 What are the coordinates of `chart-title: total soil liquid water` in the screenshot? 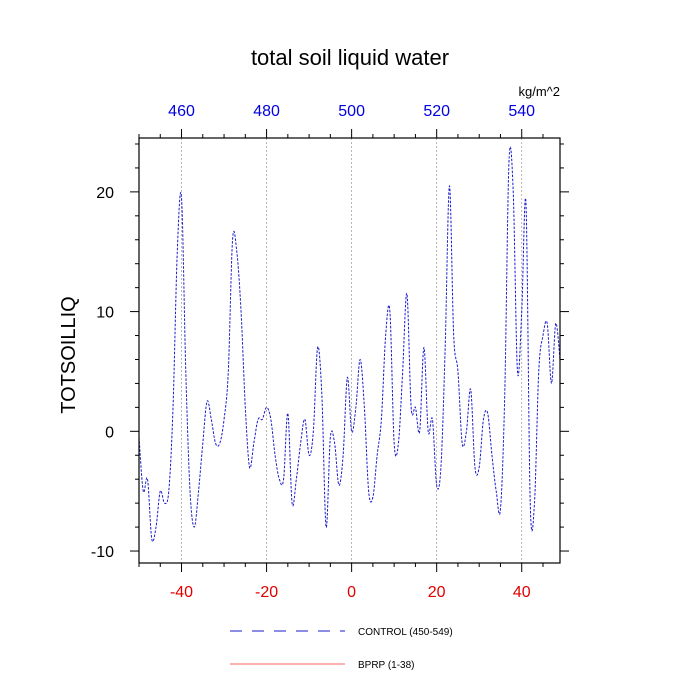 It's located at (350, 57).